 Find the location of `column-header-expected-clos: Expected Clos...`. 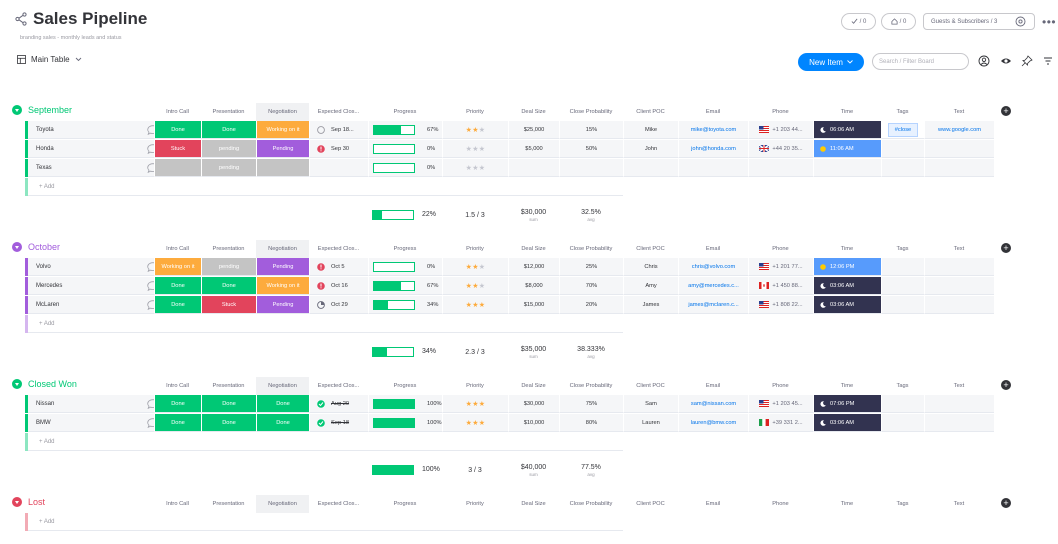

column-header-expected-clos: Expected Clos... is located at coordinates (338, 112).